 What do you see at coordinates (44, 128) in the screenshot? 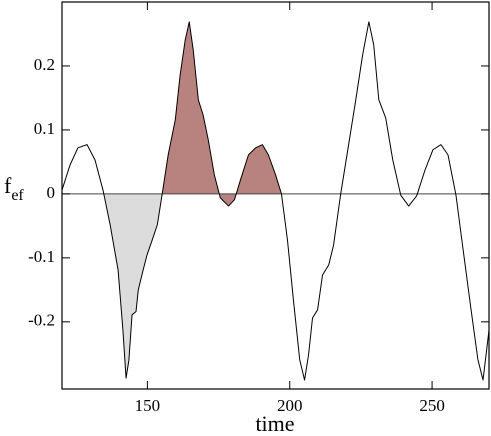
I see `y-tick-label: 0.1` at bounding box center [44, 128].